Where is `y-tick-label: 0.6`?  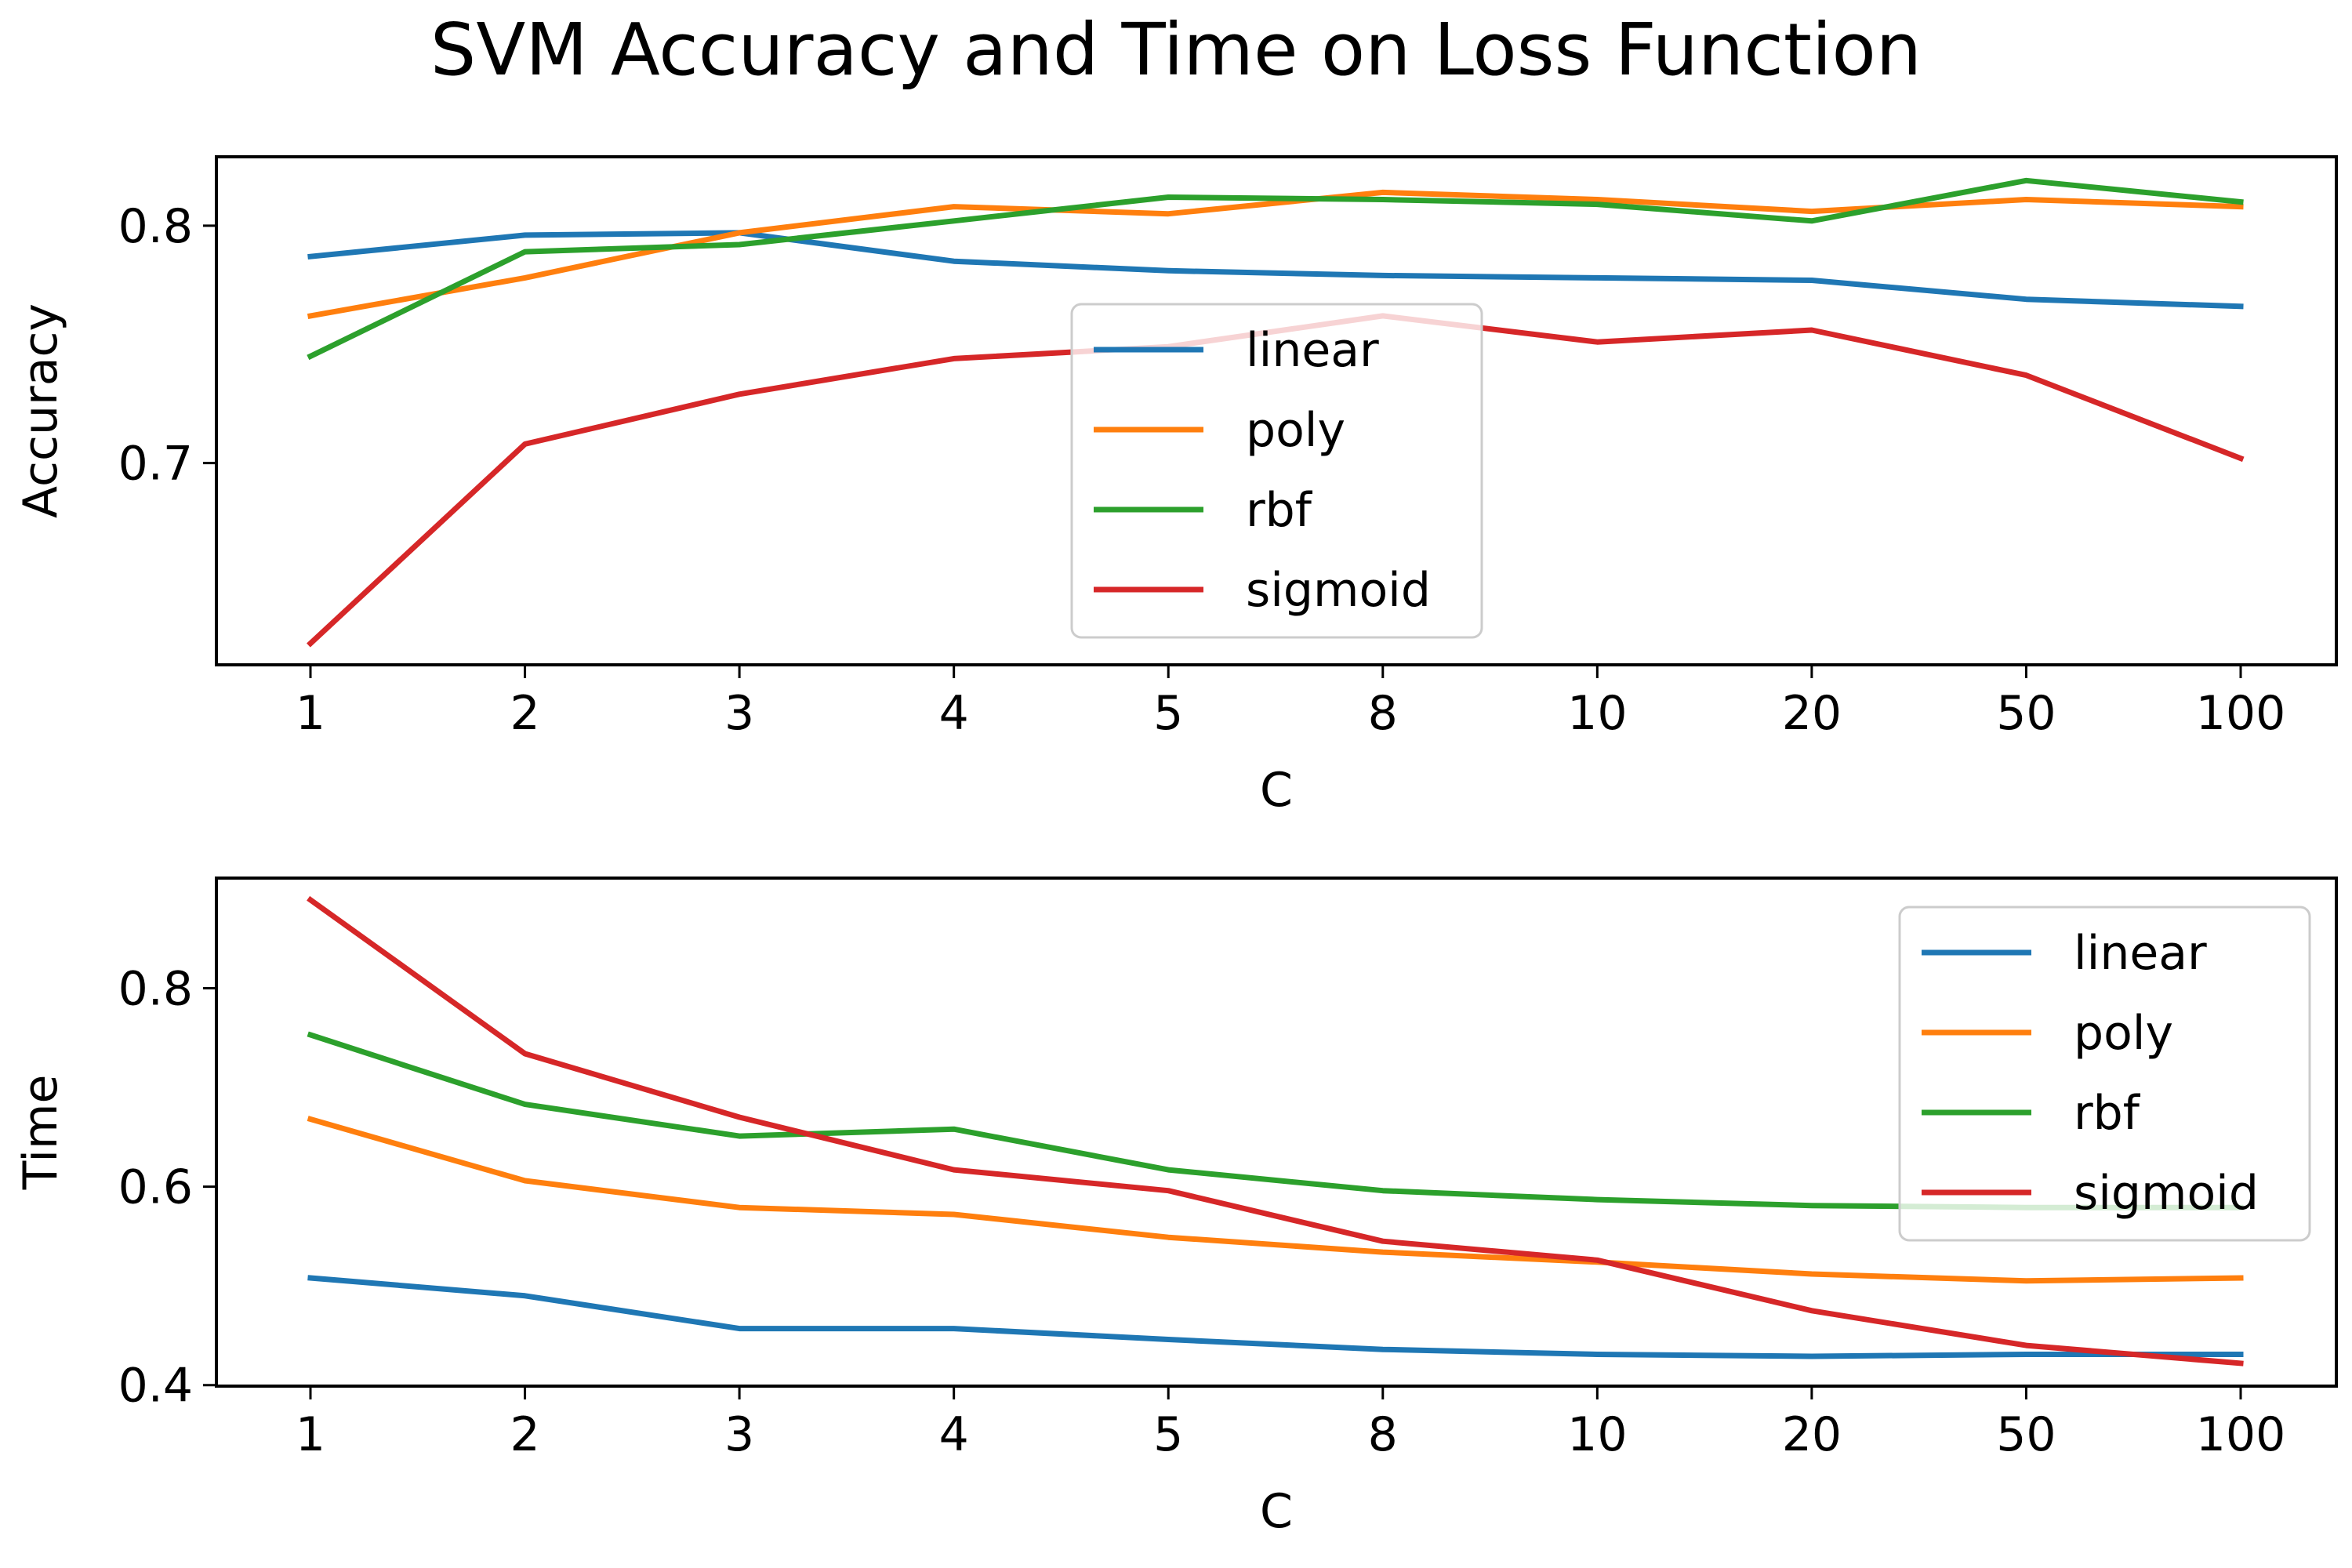
y-tick-label: 0.6 is located at coordinates (155, 1187).